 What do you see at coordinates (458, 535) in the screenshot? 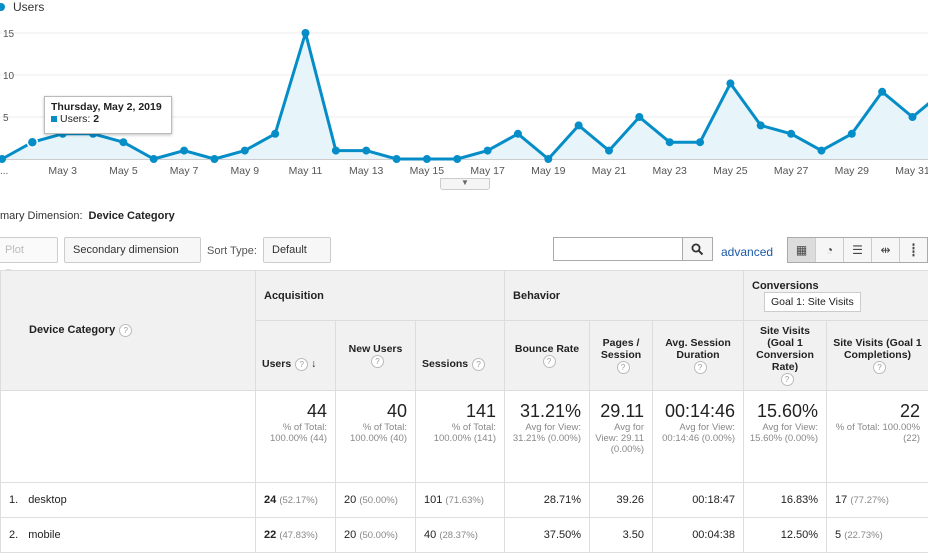
I see `row-sessions-pct: (28.37%)` at bounding box center [458, 535].